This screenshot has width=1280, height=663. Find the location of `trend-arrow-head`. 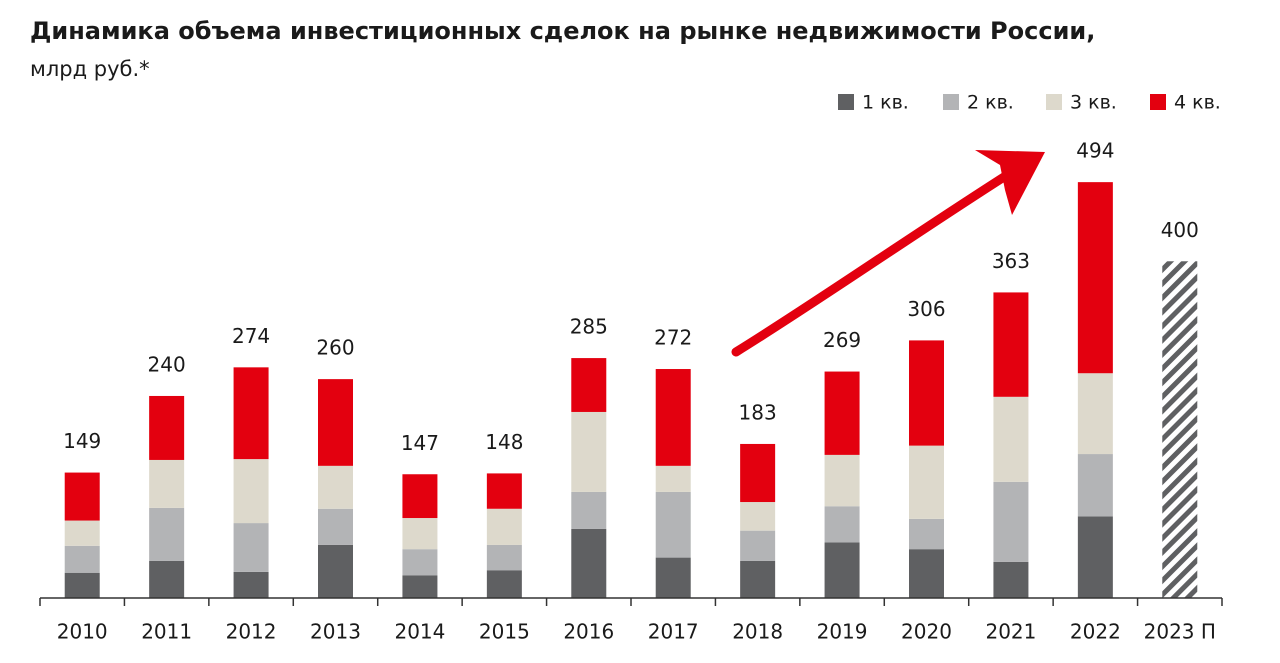

trend-arrow-head is located at coordinates (1010, 182).